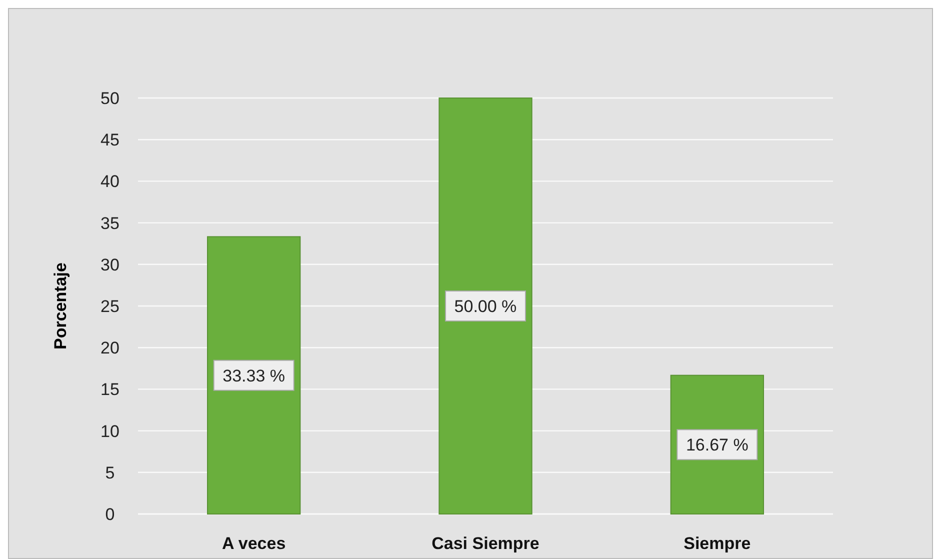 This screenshot has width=941, height=559. Describe the element at coordinates (110, 223) in the screenshot. I see `y-tick-label: 35` at that location.